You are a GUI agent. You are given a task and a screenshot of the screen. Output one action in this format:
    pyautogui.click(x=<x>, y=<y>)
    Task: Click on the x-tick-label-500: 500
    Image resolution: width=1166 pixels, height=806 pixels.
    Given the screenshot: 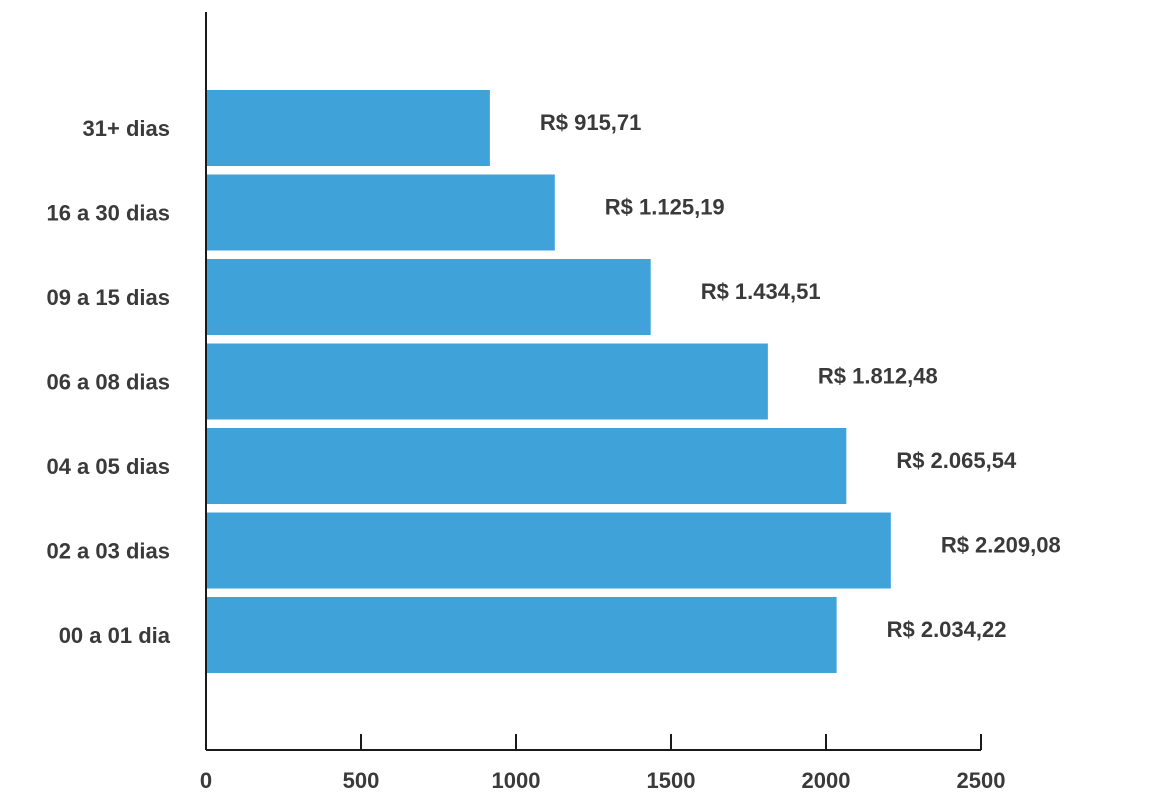 What is the action you would take?
    pyautogui.click(x=361, y=780)
    